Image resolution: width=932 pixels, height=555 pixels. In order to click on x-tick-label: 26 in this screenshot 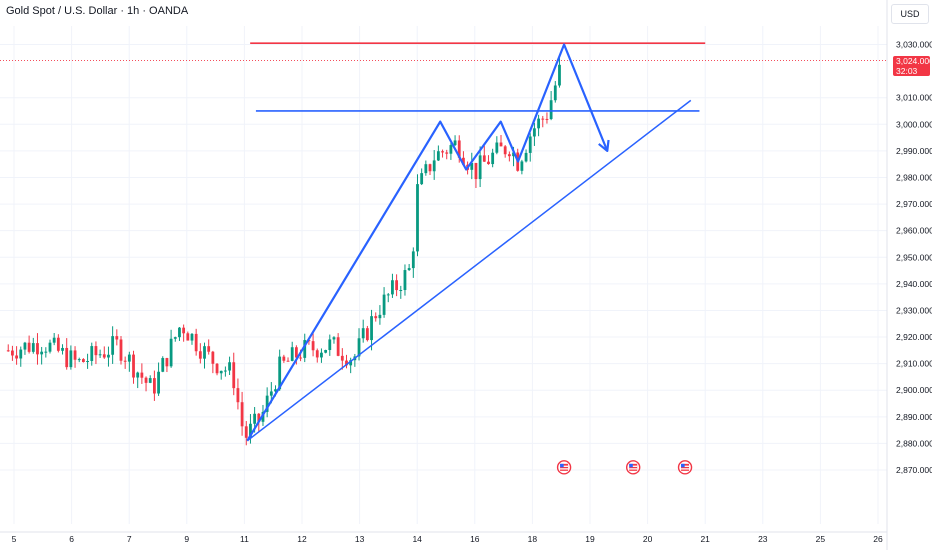, I will do `click(878, 539)`.